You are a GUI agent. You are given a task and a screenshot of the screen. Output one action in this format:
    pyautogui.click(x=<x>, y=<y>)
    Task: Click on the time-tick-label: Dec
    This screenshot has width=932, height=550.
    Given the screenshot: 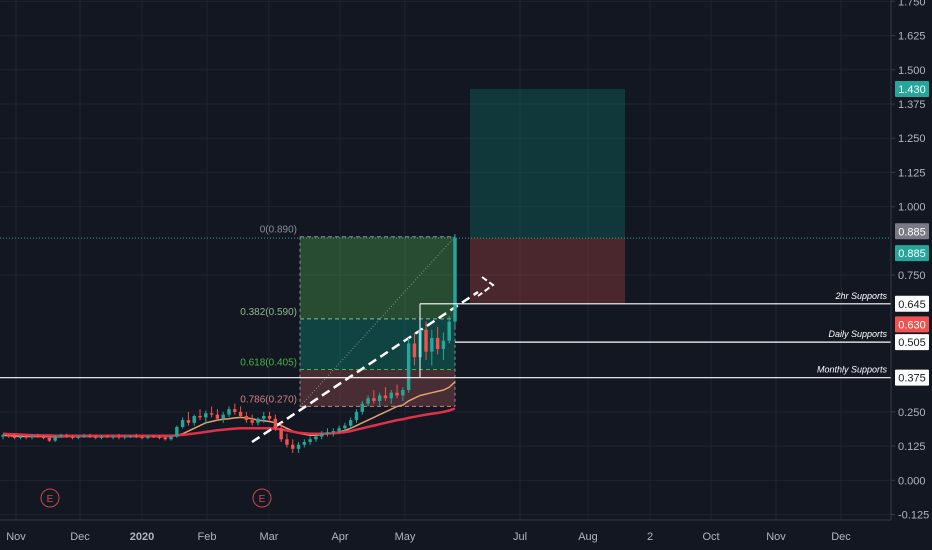 What is the action you would take?
    pyautogui.click(x=80, y=537)
    